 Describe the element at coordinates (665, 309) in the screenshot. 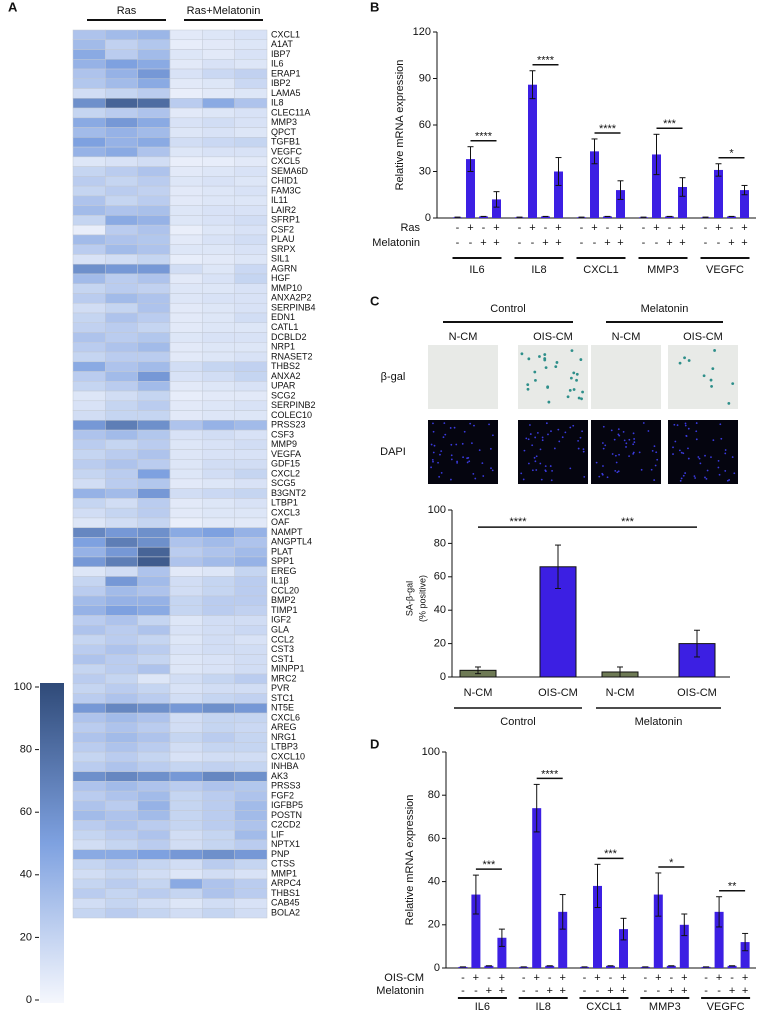

I see `image-group-label: Melatonin` at that location.